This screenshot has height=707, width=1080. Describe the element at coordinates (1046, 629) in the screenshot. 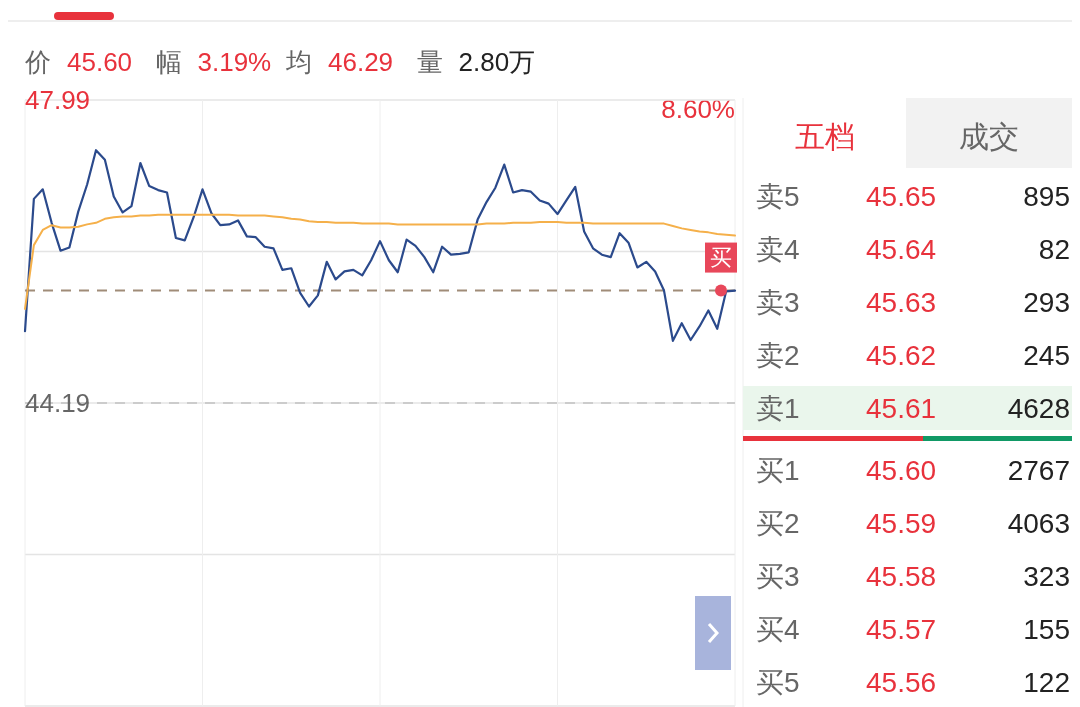

I see `text: 155` at that location.